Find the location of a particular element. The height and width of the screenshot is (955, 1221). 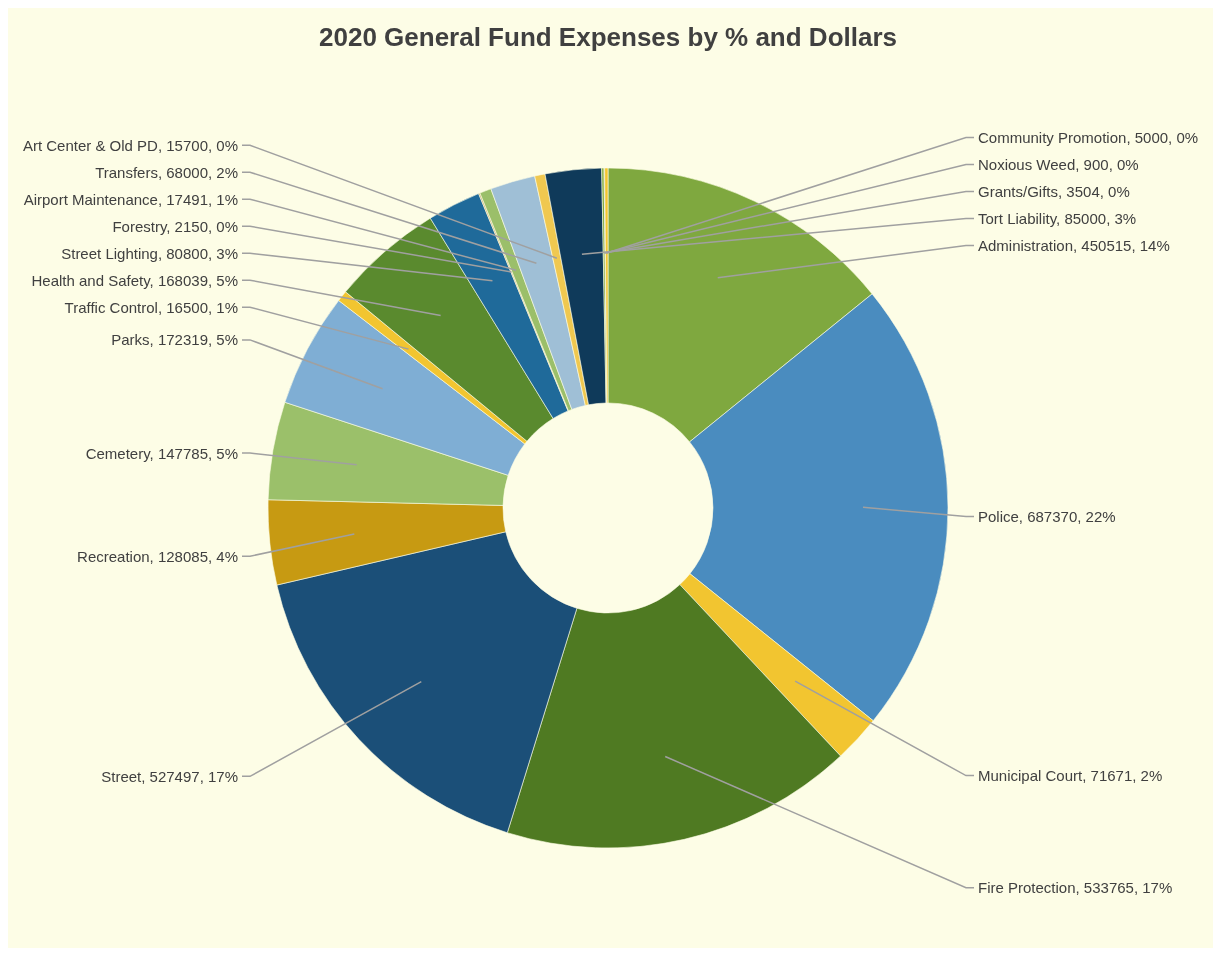

slice-label: Cemetery, 147785, 5% is located at coordinates (161, 453).